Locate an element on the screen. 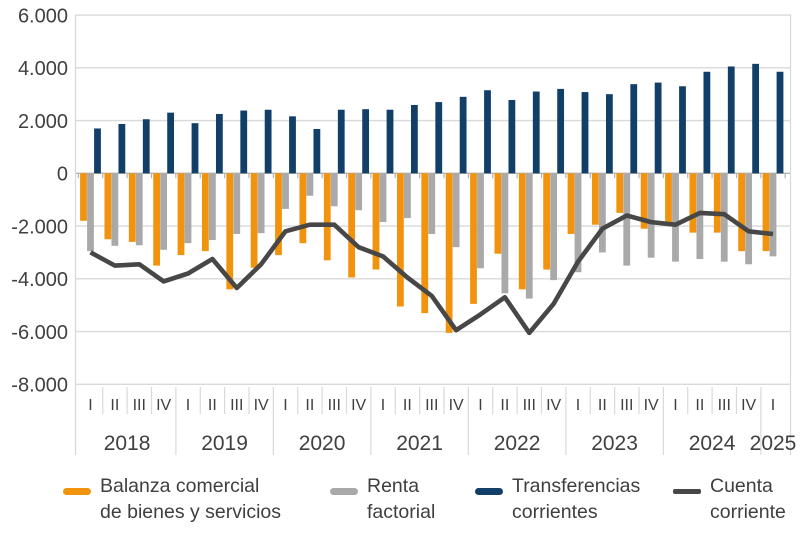  y-axis-label: -2.000 is located at coordinates (39, 227).